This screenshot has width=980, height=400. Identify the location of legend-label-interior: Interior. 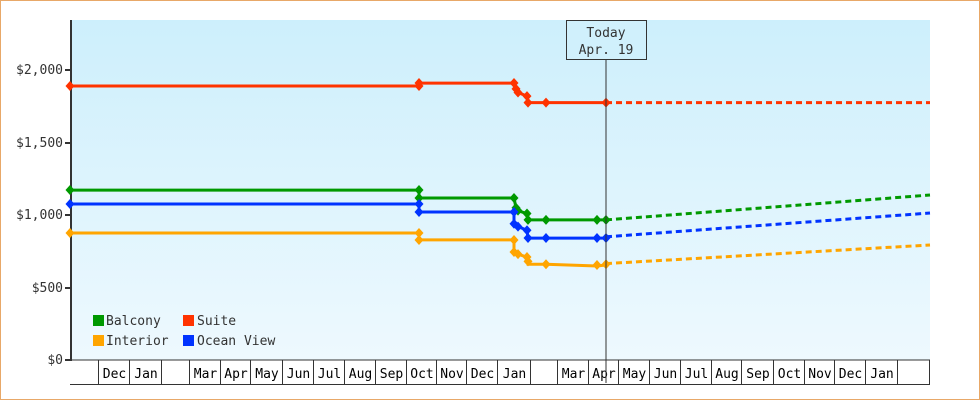
(137, 341).